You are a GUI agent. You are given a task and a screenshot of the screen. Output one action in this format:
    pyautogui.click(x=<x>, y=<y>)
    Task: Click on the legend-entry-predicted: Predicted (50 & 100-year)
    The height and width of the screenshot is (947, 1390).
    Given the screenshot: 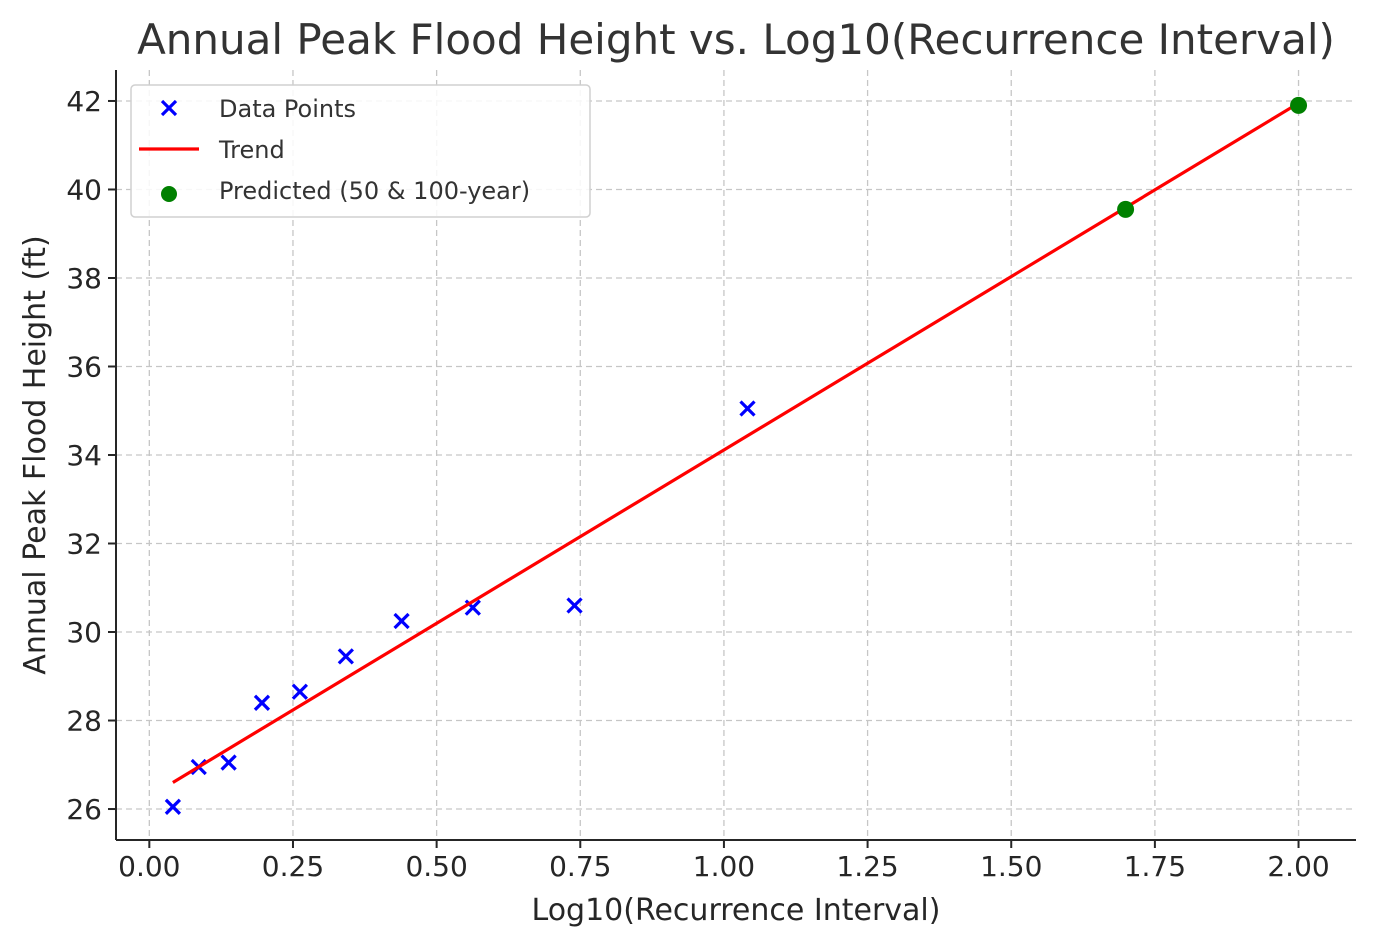 What is the action you would take?
    pyautogui.click(x=345, y=191)
    